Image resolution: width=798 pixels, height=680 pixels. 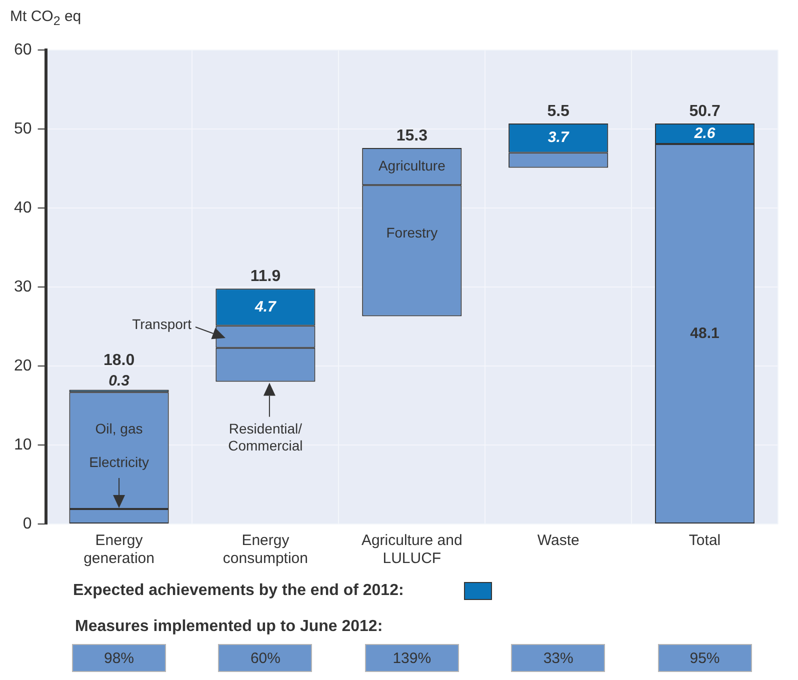 I want to click on annotation: Agriculture, so click(x=412, y=165).